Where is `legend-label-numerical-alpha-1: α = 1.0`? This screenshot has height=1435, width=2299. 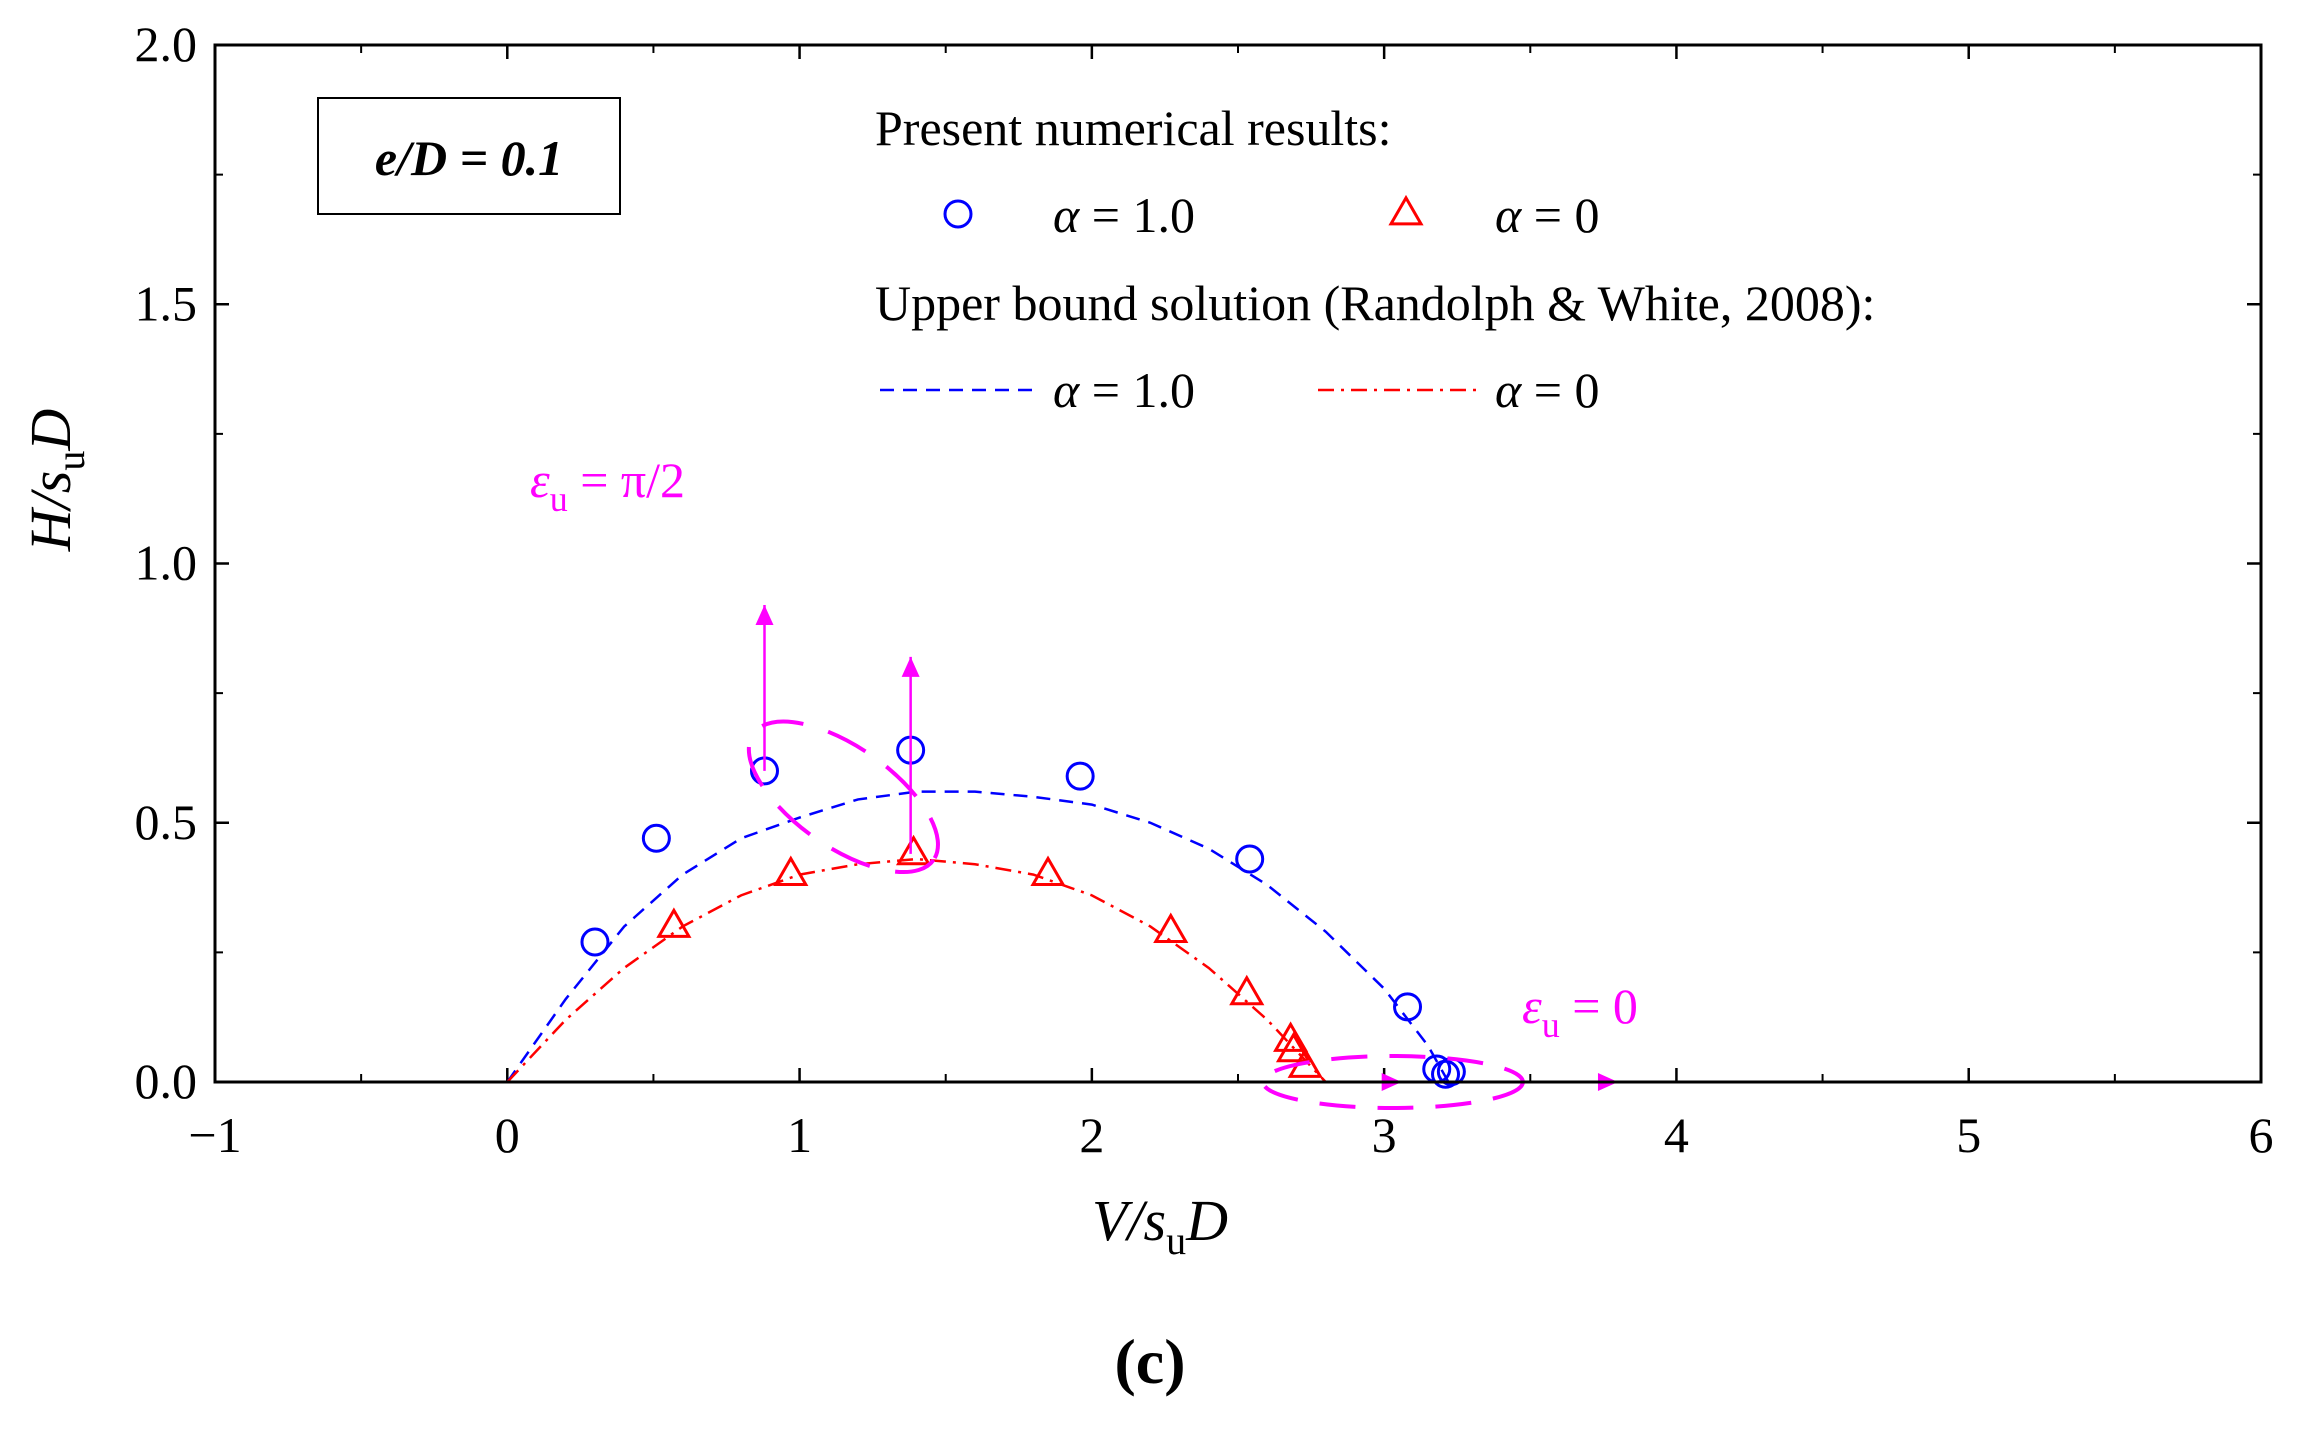
legend-label-numerical-alpha-1: α = 1.0 is located at coordinates (1124, 215).